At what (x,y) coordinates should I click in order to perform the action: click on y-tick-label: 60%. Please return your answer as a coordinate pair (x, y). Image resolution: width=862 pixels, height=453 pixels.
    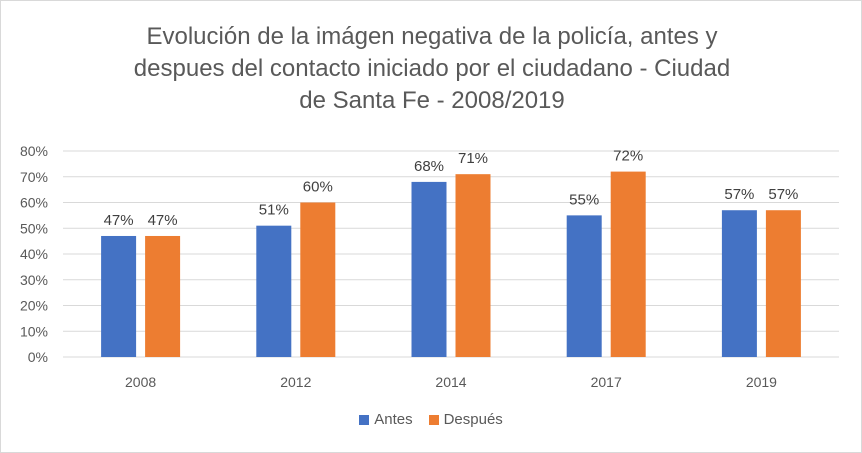
    Looking at the image, I should click on (34, 203).